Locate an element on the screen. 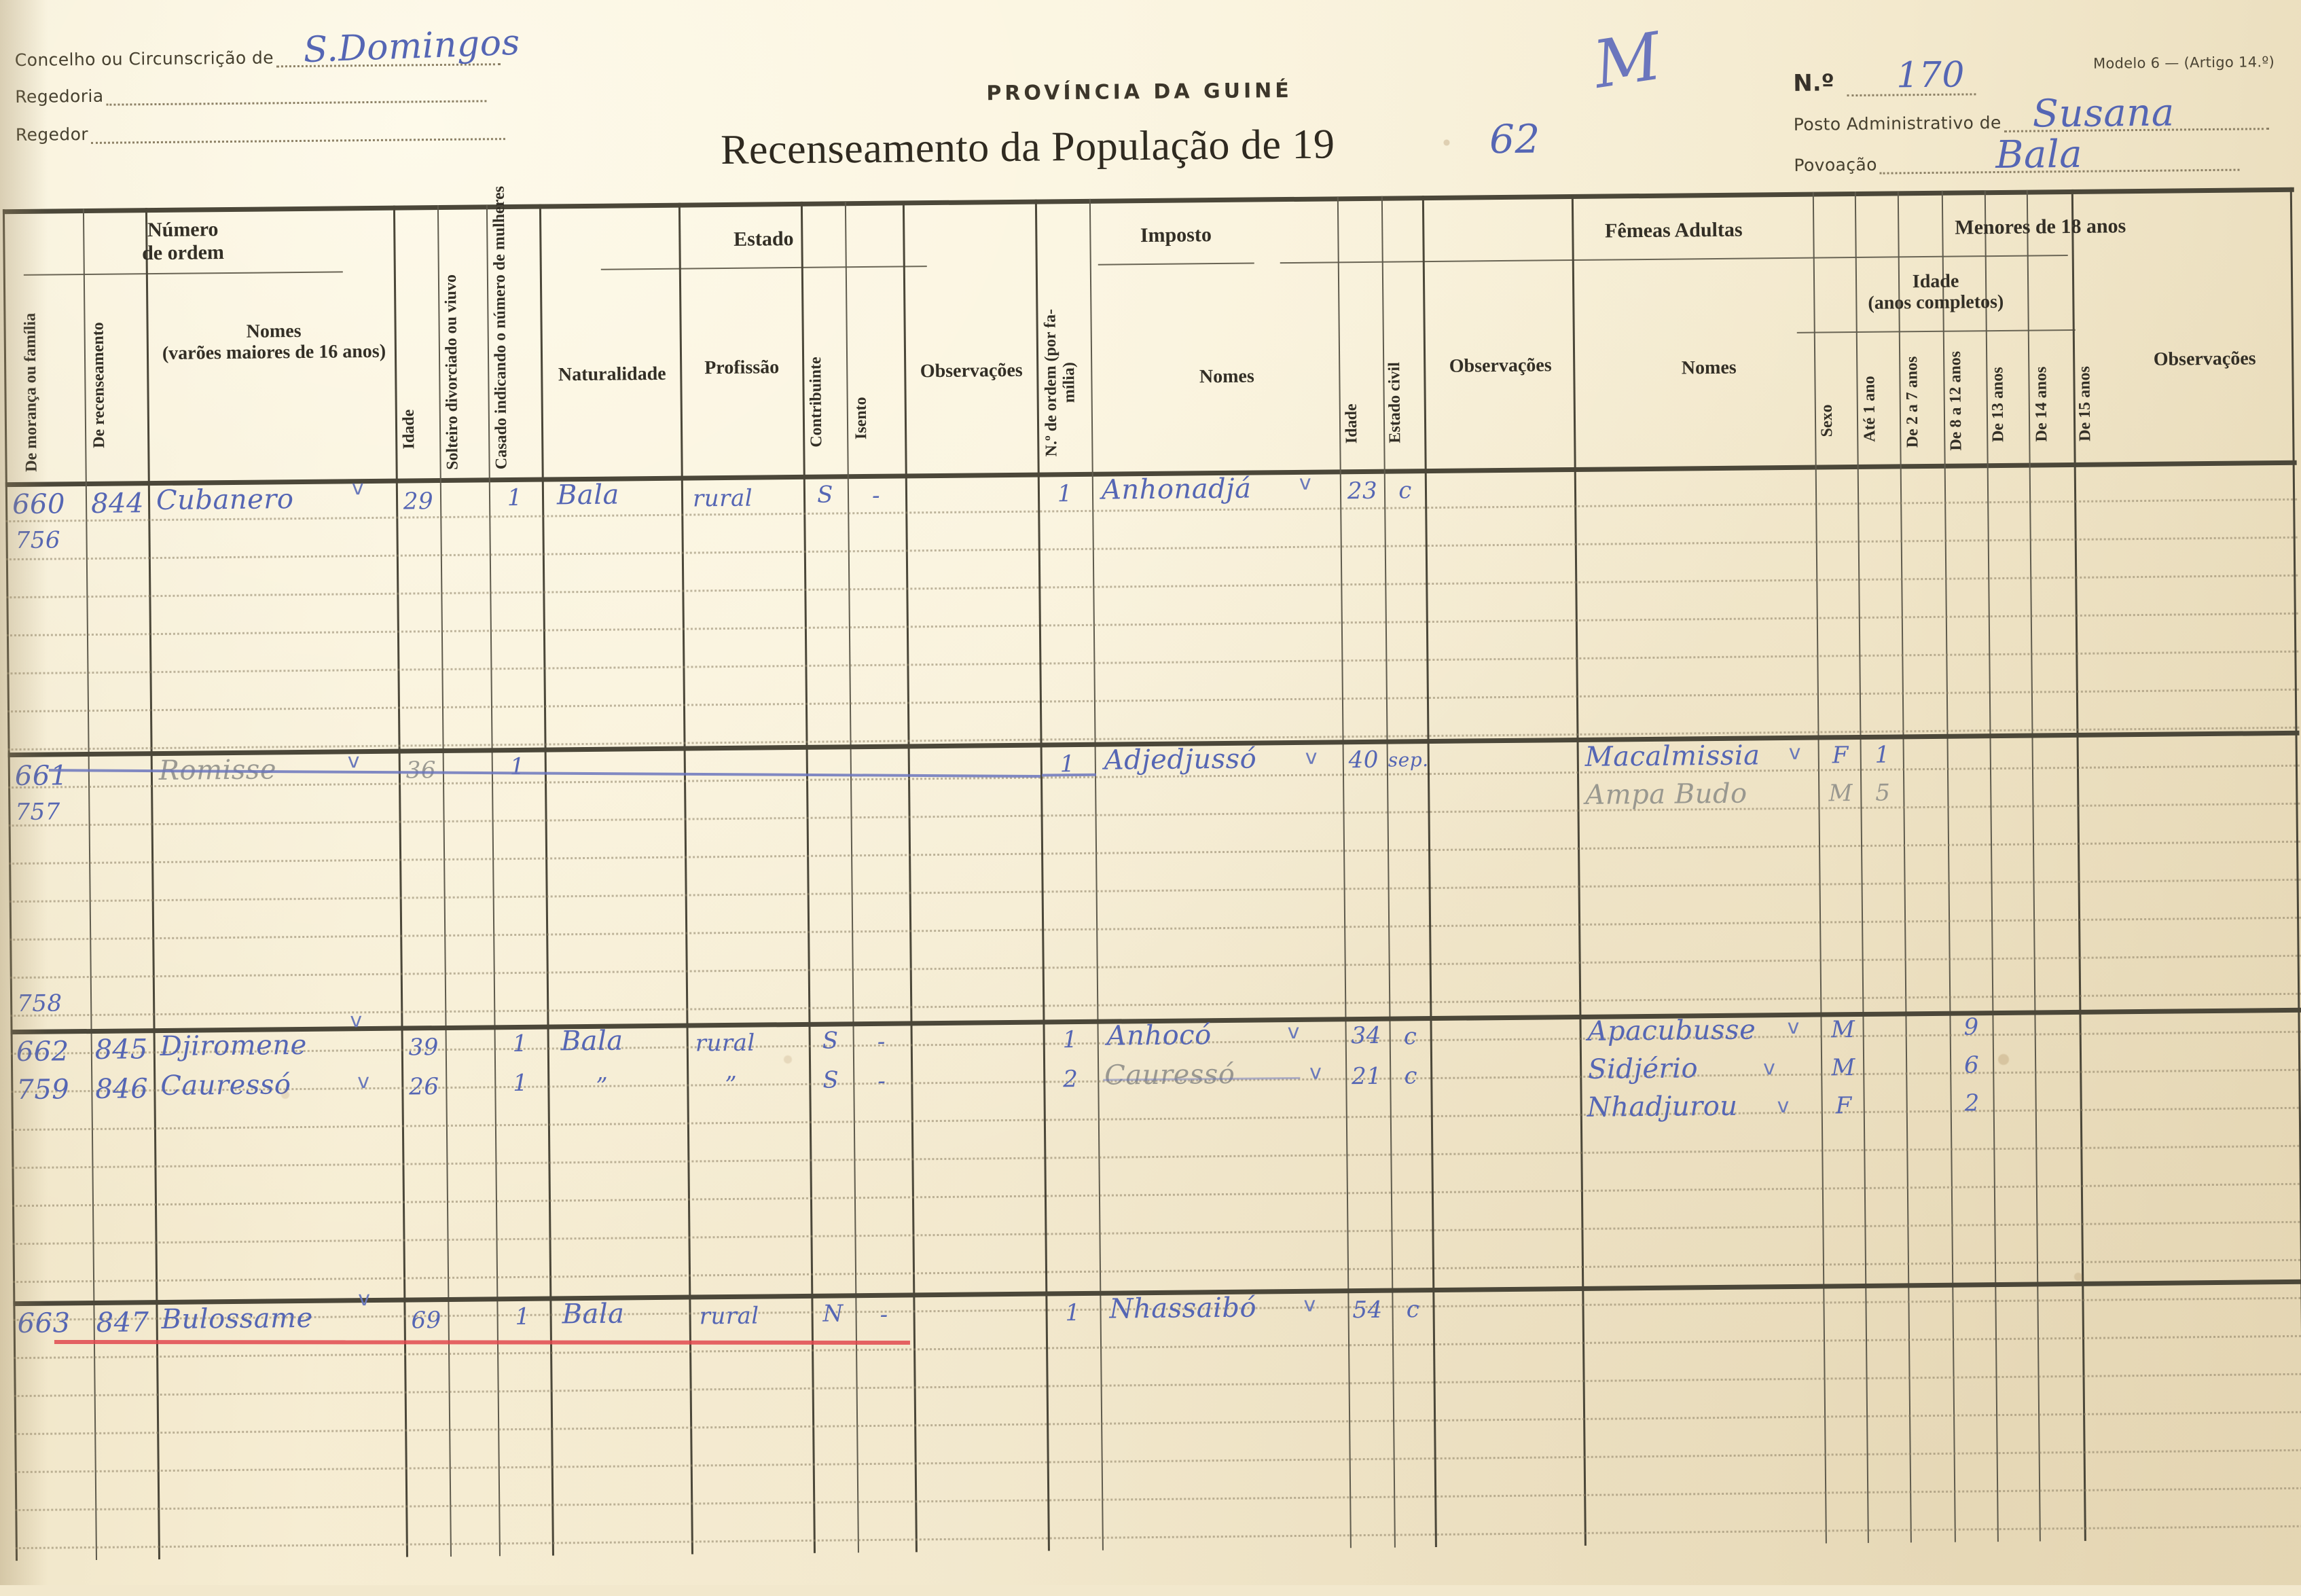 This screenshot has width=2301, height=1596. entry-661-menor-0-sexo: F is located at coordinates (1840, 755).